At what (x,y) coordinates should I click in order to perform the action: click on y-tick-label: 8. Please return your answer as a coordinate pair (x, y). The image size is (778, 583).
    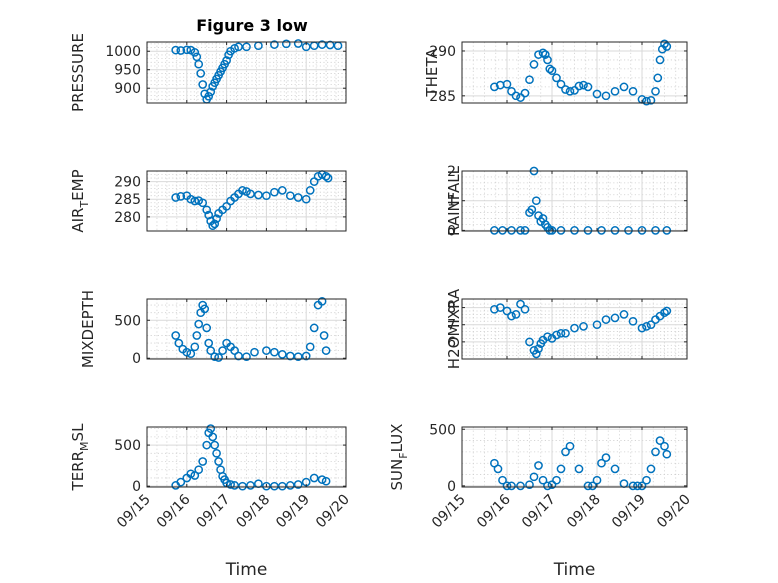
    Looking at the image, I should click on (451, 309).